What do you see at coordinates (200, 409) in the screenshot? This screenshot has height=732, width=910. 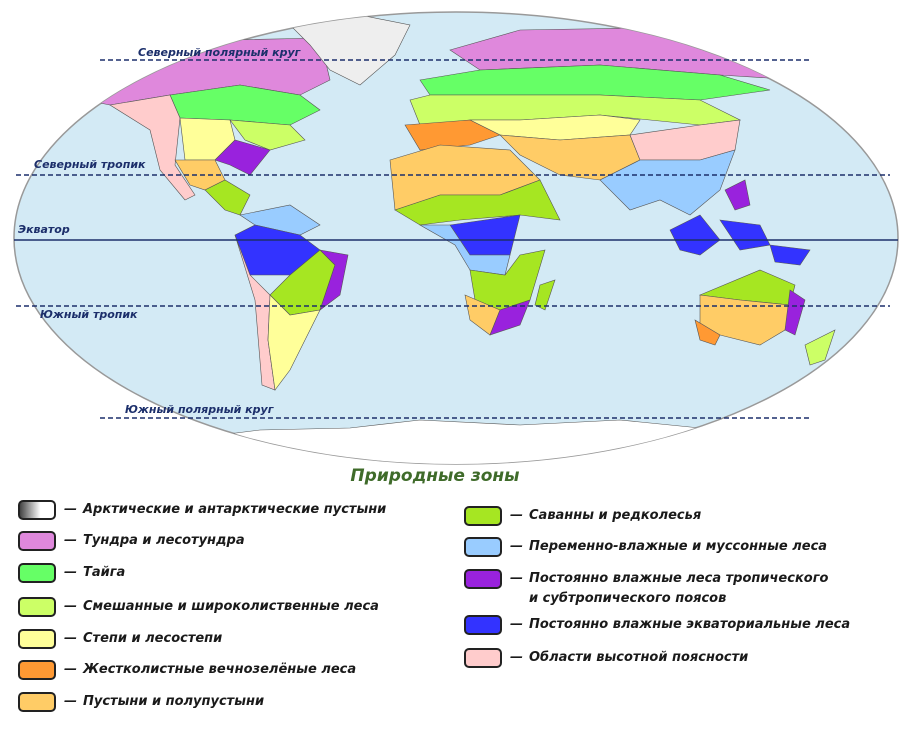 I see `antarctic-circle-label: Южный полярный круг` at bounding box center [200, 409].